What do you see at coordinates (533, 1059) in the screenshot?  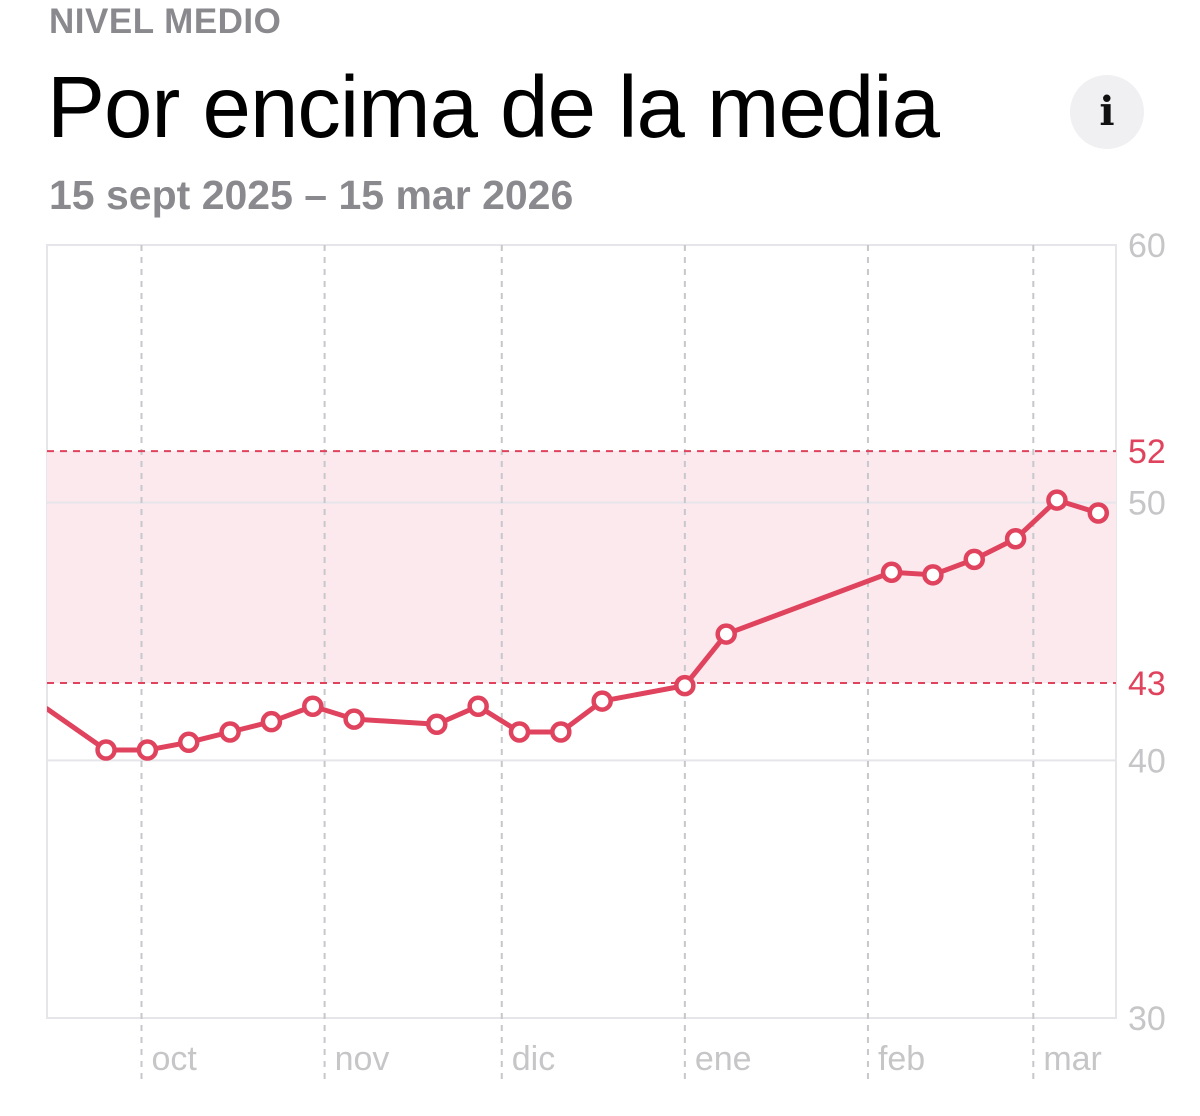 I see `x-tick-label: dic` at bounding box center [533, 1059].